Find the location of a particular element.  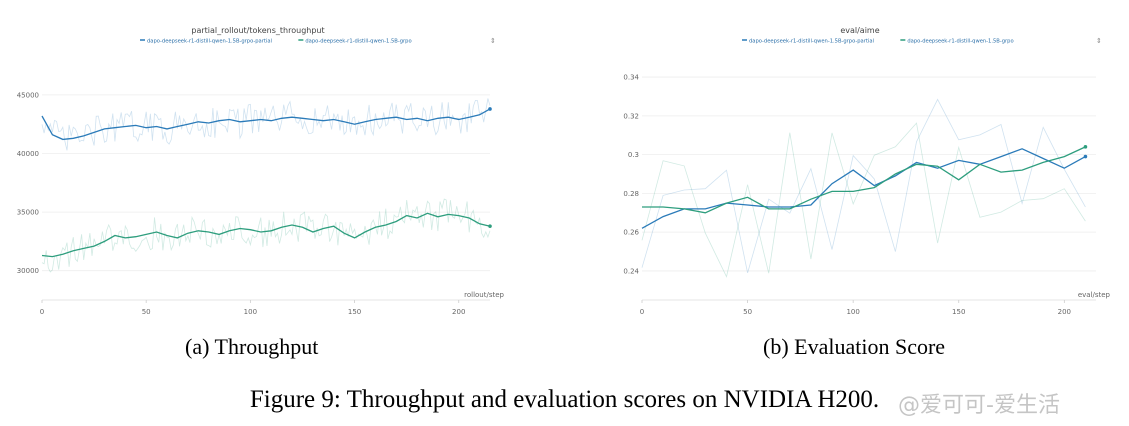

chart-title: partial_rollout/tokens_throughput is located at coordinates (257, 30).